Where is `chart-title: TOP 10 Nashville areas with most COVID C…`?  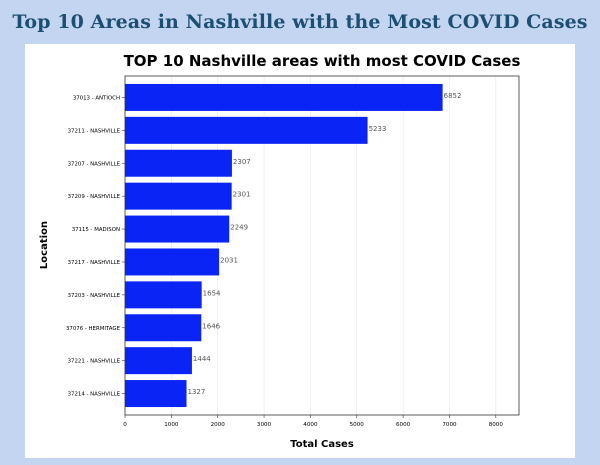
chart-title: TOP 10 Nashville areas with most COVID C… is located at coordinates (322, 61).